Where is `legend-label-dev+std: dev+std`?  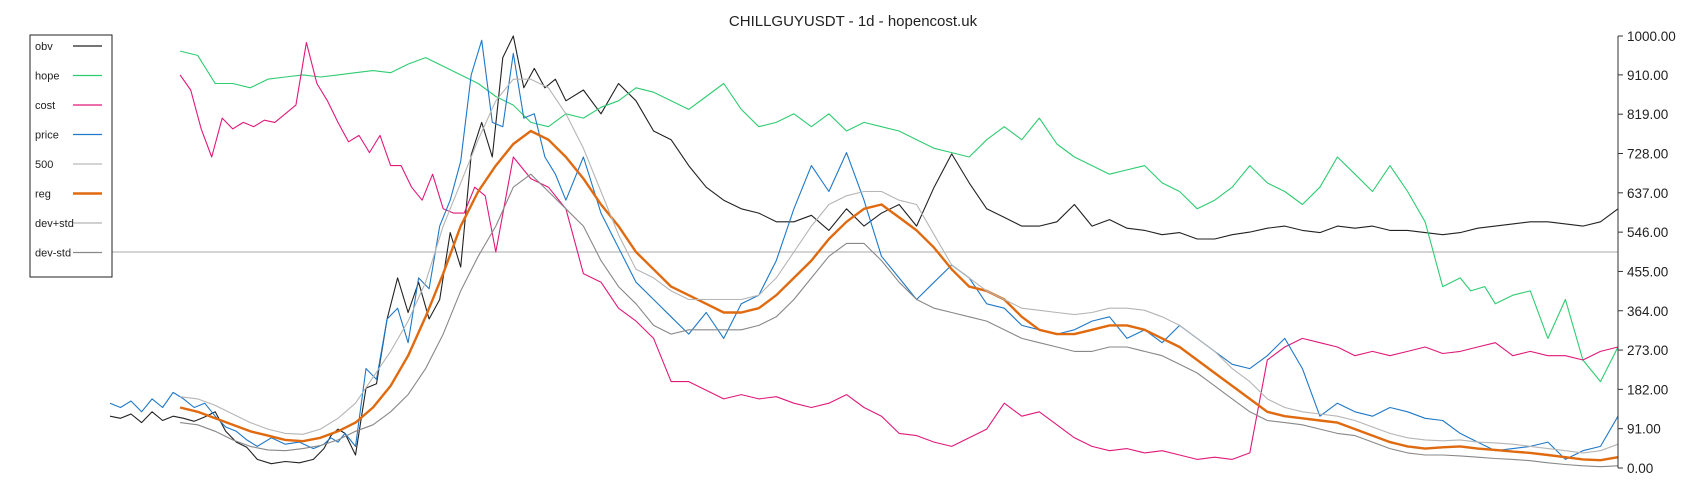
legend-label-dev+std: dev+std is located at coordinates (54, 224).